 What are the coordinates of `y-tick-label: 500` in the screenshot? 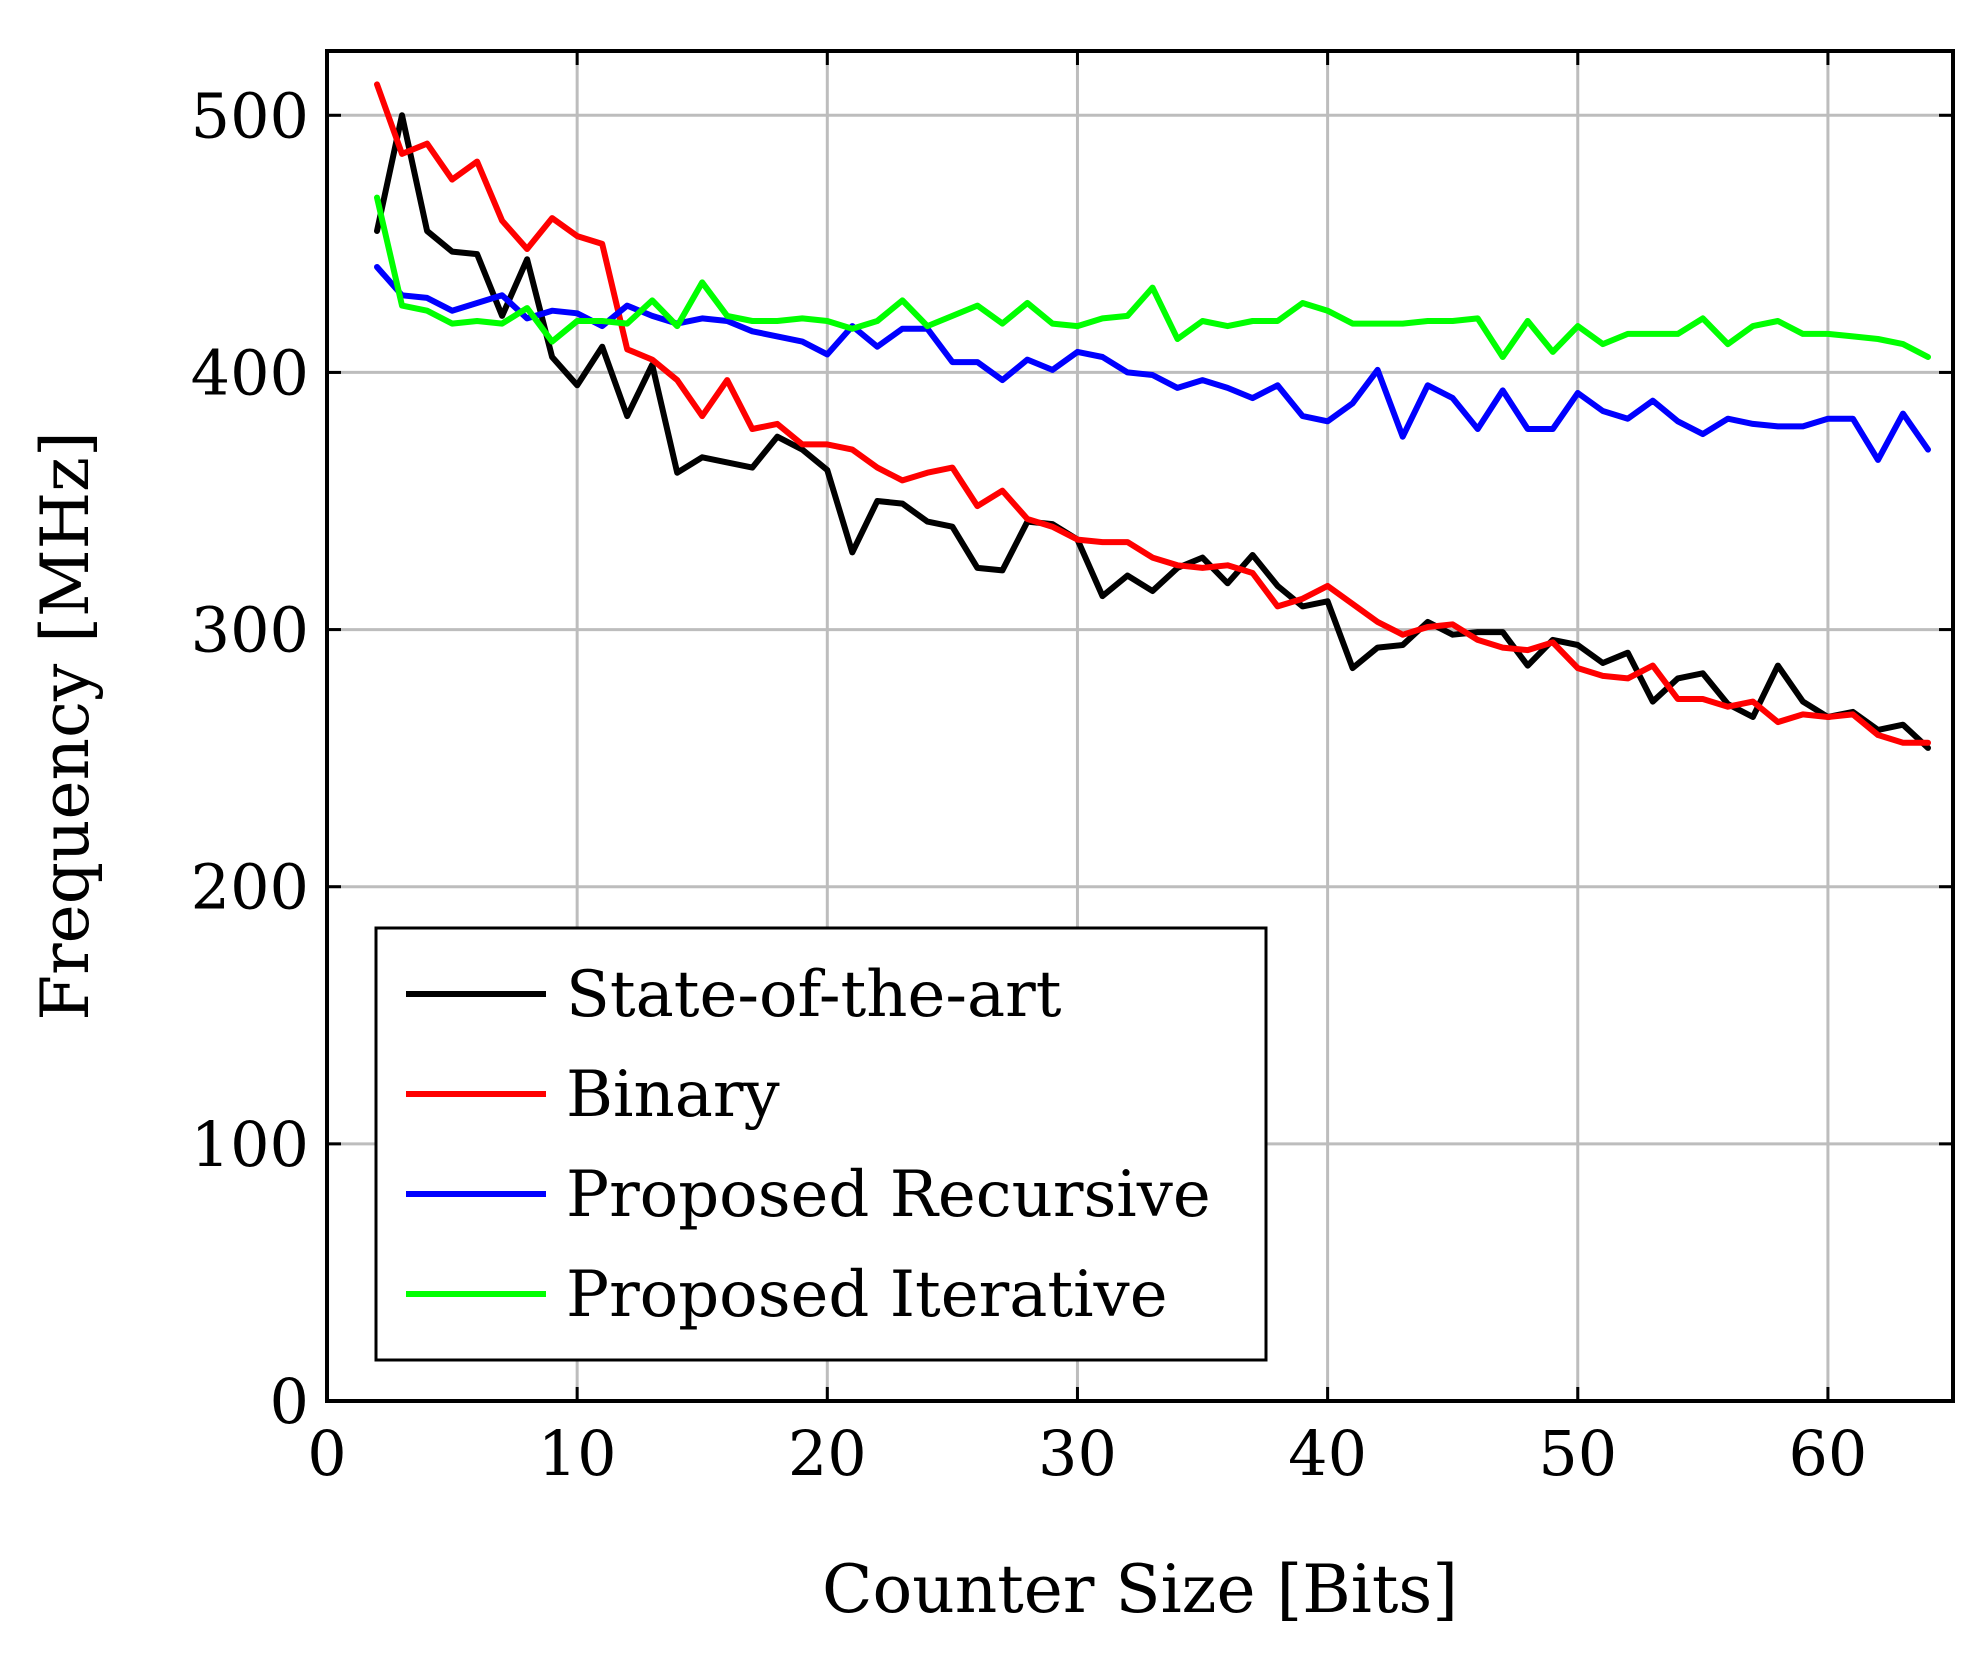 It's located at (250, 115).